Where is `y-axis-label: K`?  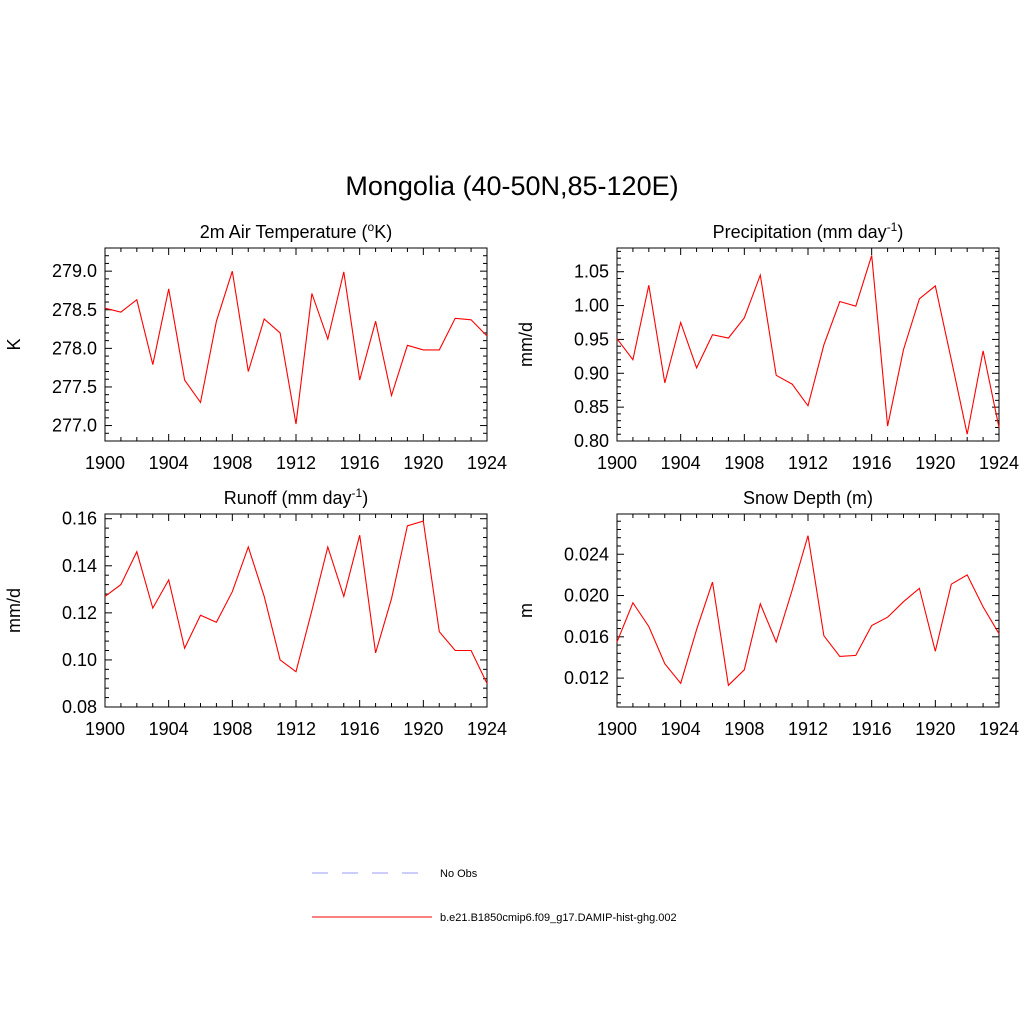
y-axis-label: K is located at coordinates (14, 344).